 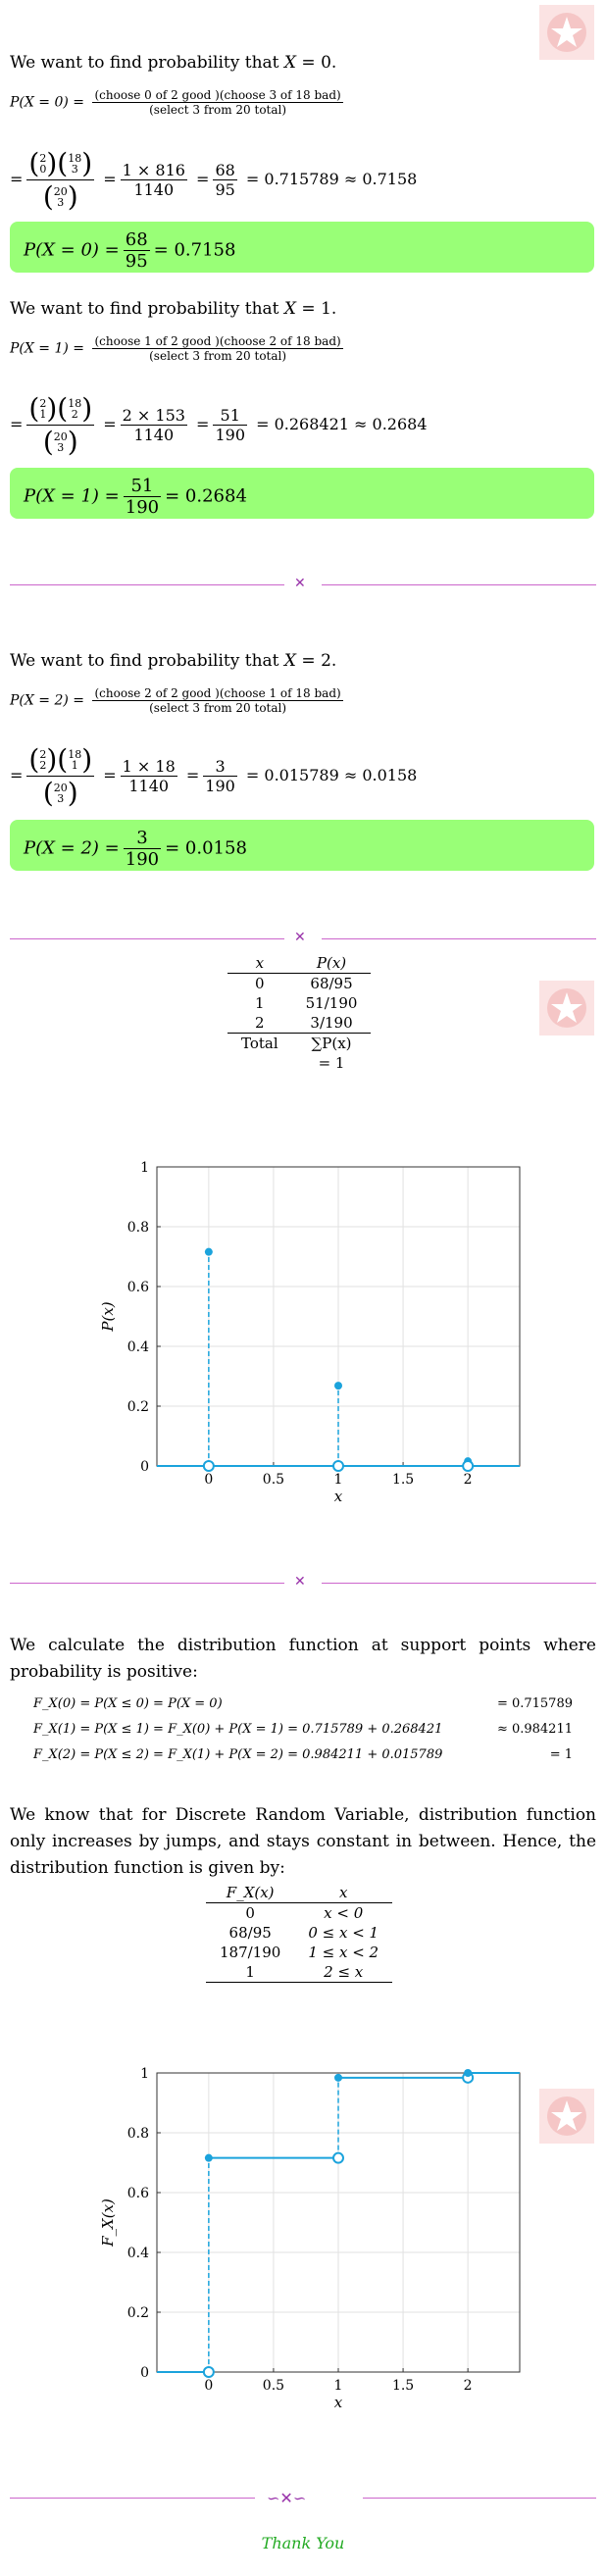 What do you see at coordinates (299, 1024) in the screenshot?
I see `table-row: 2 3/190` at bounding box center [299, 1024].